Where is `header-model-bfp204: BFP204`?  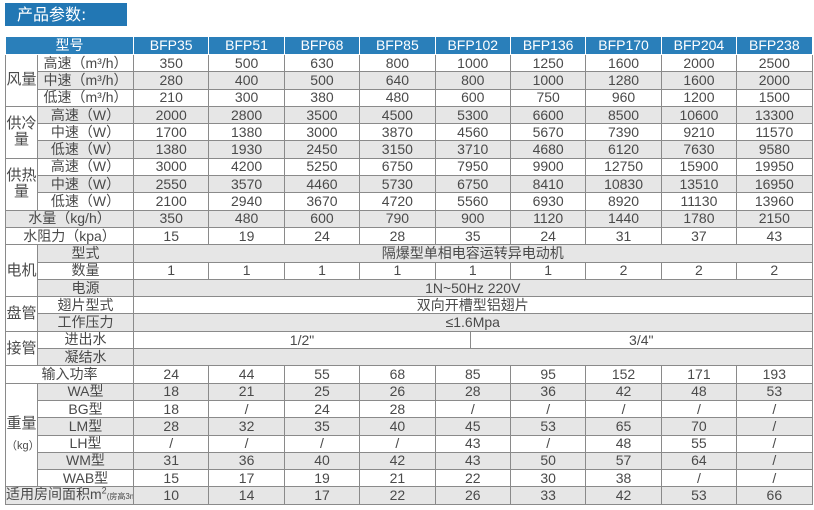
header-model-bfp204: BFP204 is located at coordinates (699, 45).